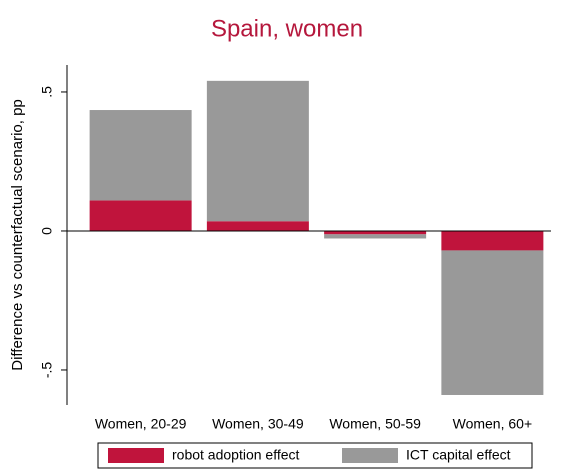  I want to click on x-tick-label: Women, 20-29, so click(141, 424).